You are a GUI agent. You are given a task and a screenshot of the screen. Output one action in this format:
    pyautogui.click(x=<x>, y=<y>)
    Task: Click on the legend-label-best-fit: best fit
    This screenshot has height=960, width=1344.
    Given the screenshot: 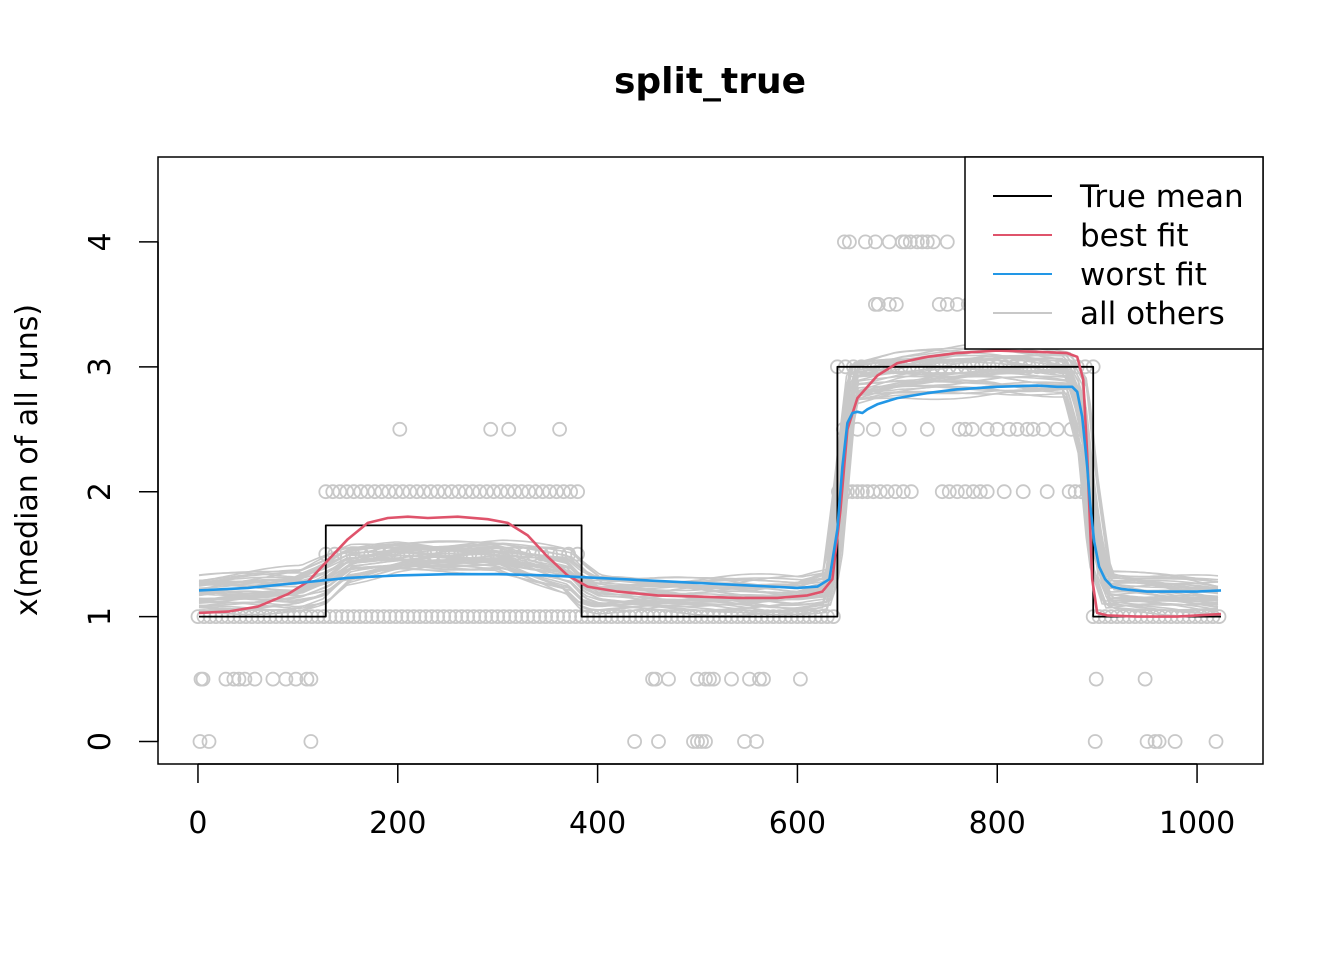 What is the action you would take?
    pyautogui.click(x=1134, y=236)
    